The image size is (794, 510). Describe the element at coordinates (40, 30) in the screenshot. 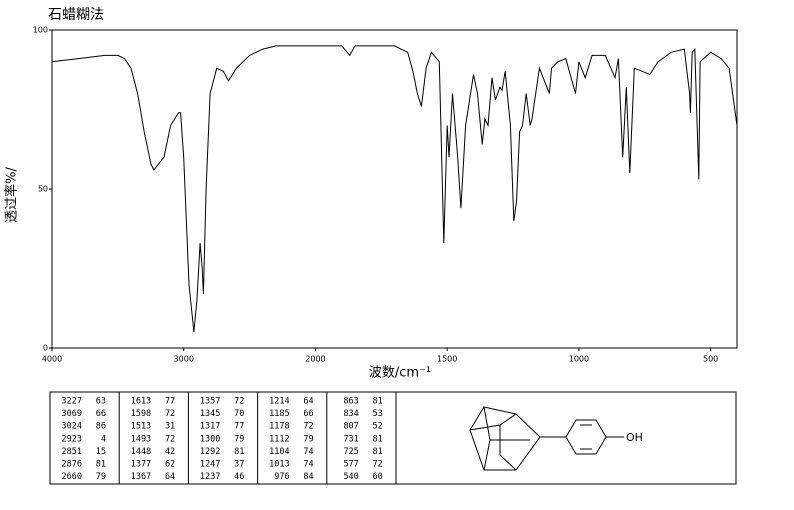

I see `y-tick-label: 100` at that location.